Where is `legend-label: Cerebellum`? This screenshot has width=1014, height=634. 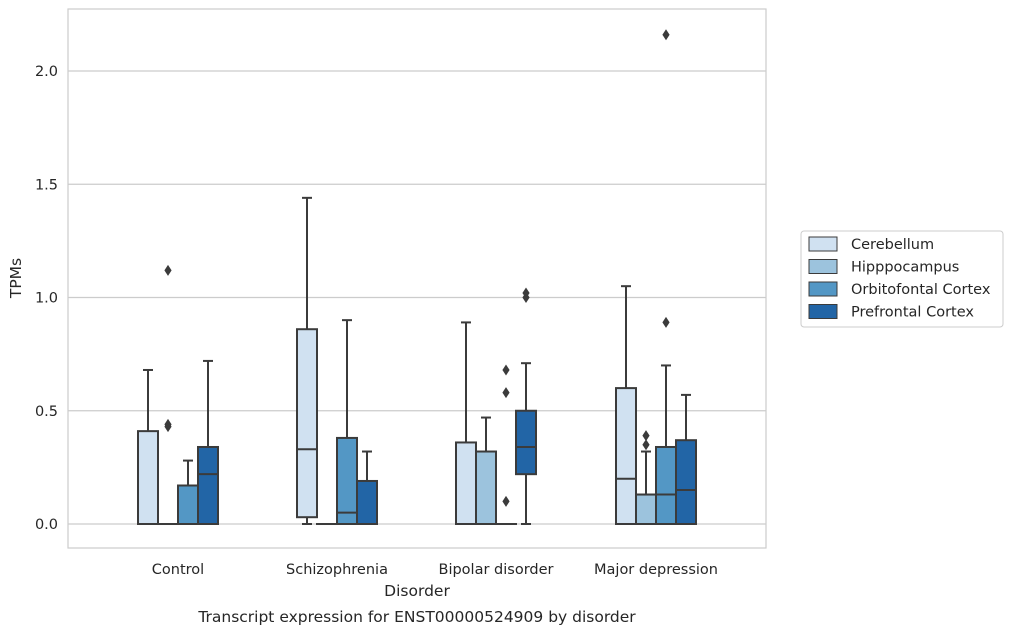
legend-label: Cerebellum is located at coordinates (892, 245).